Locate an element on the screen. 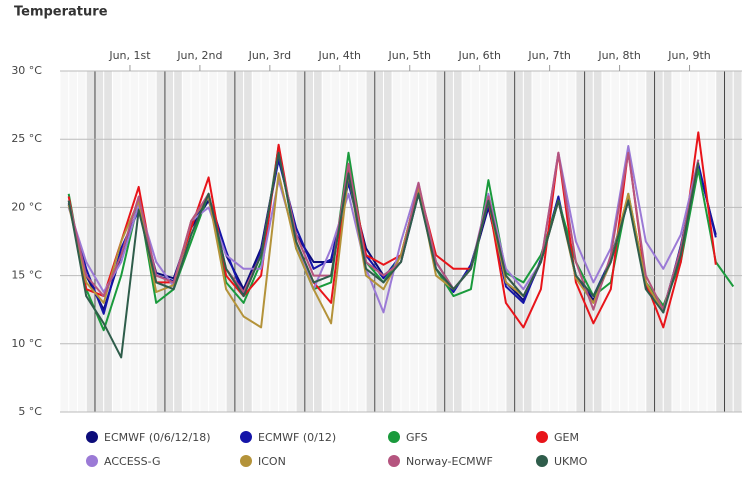 This screenshot has width=753, height=483. legend-label: ACCESS-G is located at coordinates (132, 461).